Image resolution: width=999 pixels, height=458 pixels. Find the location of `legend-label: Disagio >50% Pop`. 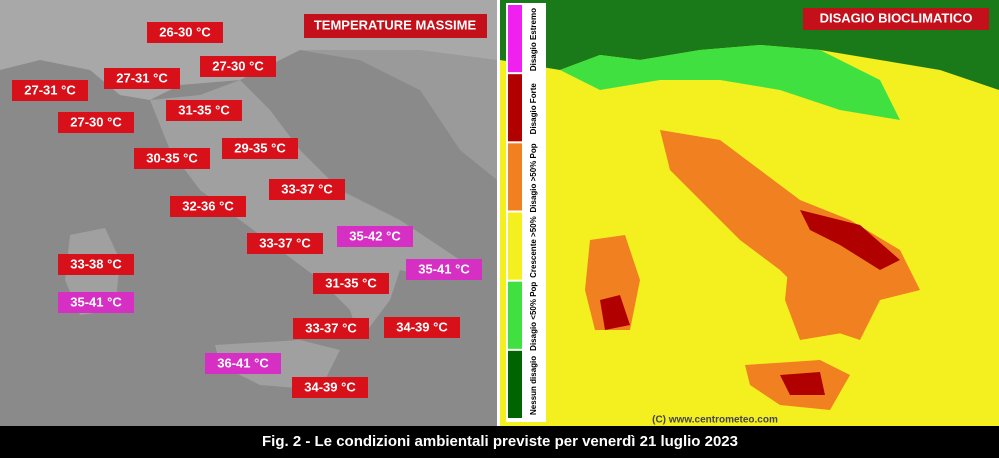

legend-label: Disagio >50% Pop is located at coordinates (533, 177).